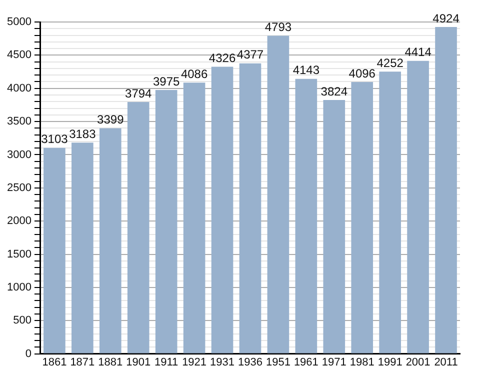 Image resolution: width=488 pixels, height=373 pixels. Describe the element at coordinates (19, 88) in the screenshot. I see `y-tick-label: 4000` at that location.